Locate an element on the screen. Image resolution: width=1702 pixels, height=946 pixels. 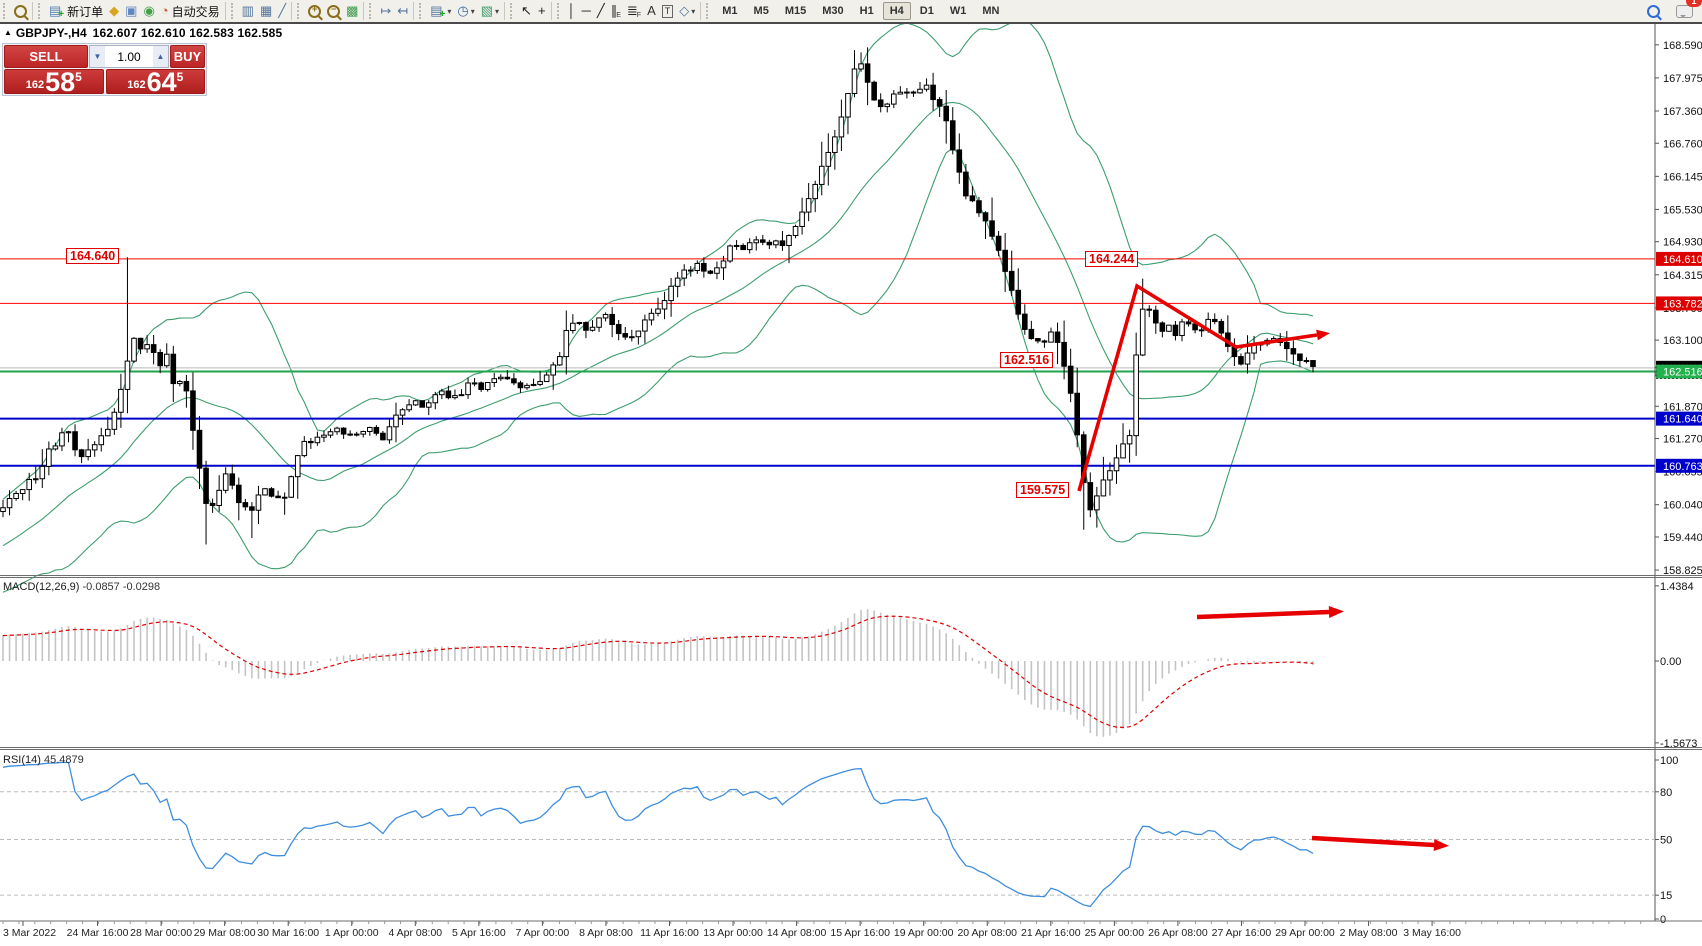
timeframe-m5: M5 is located at coordinates (761, 11).